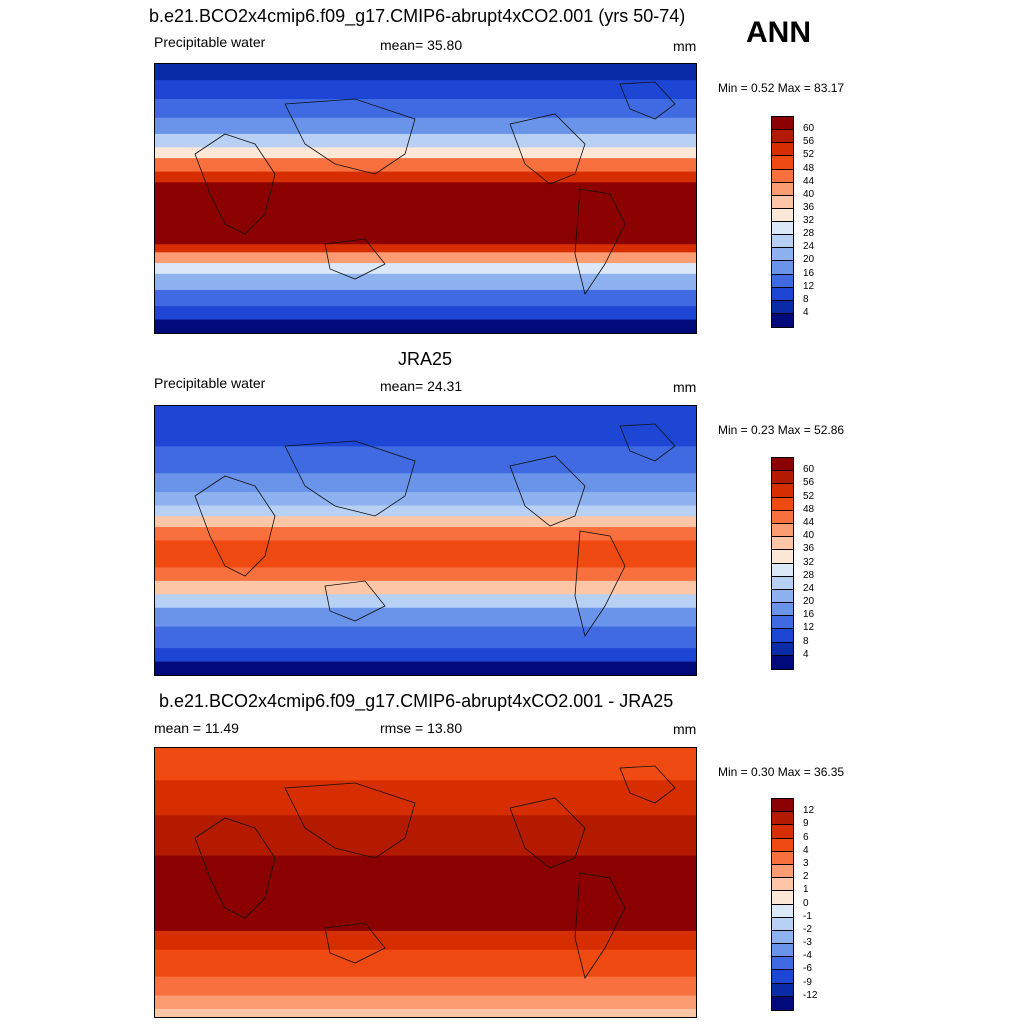 The width and height of the screenshot is (1024, 1024). What do you see at coordinates (807, 929) in the screenshot?
I see `colorbar-tick-label: -2` at bounding box center [807, 929].